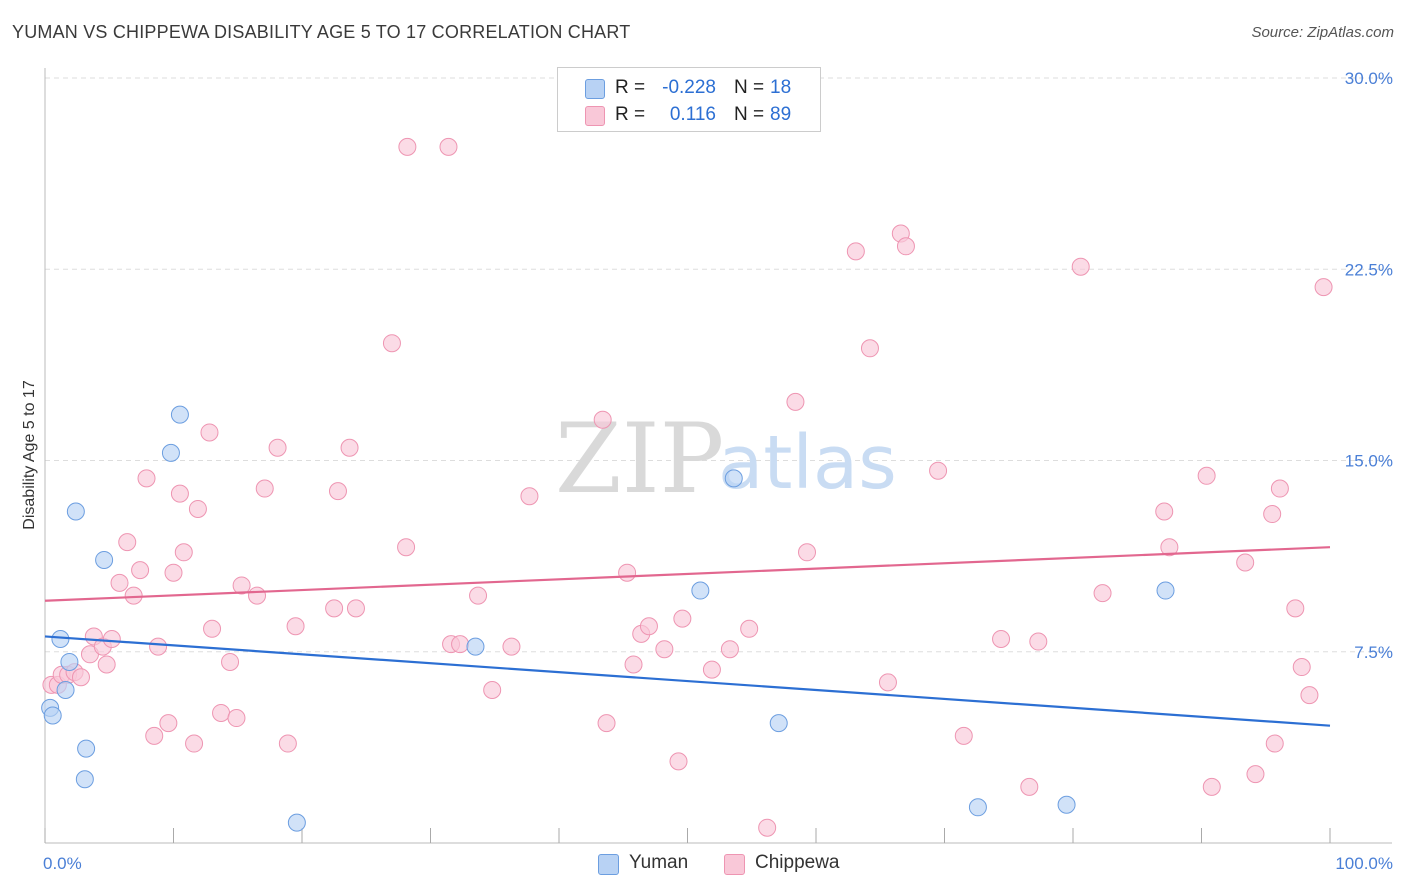  What do you see at coordinates (807, 463) in the screenshot?
I see `watermark-atlas: atlas` at bounding box center [807, 463].